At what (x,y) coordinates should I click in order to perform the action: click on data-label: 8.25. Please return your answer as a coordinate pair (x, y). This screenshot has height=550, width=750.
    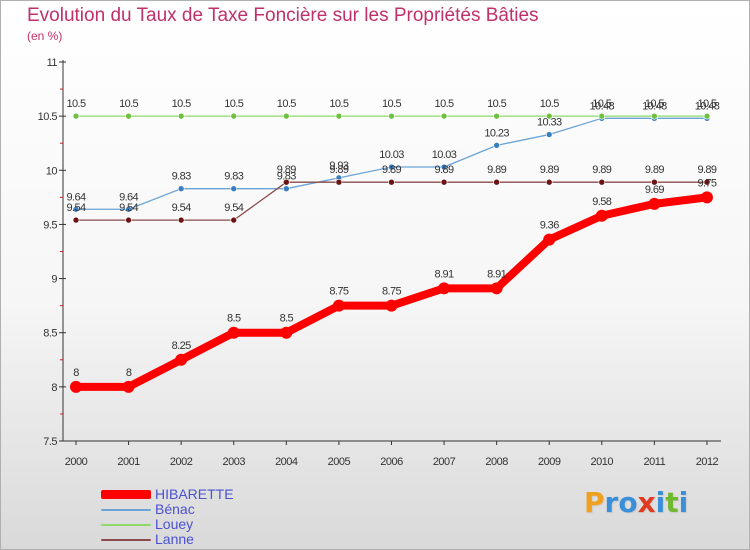
    Looking at the image, I should click on (181, 346).